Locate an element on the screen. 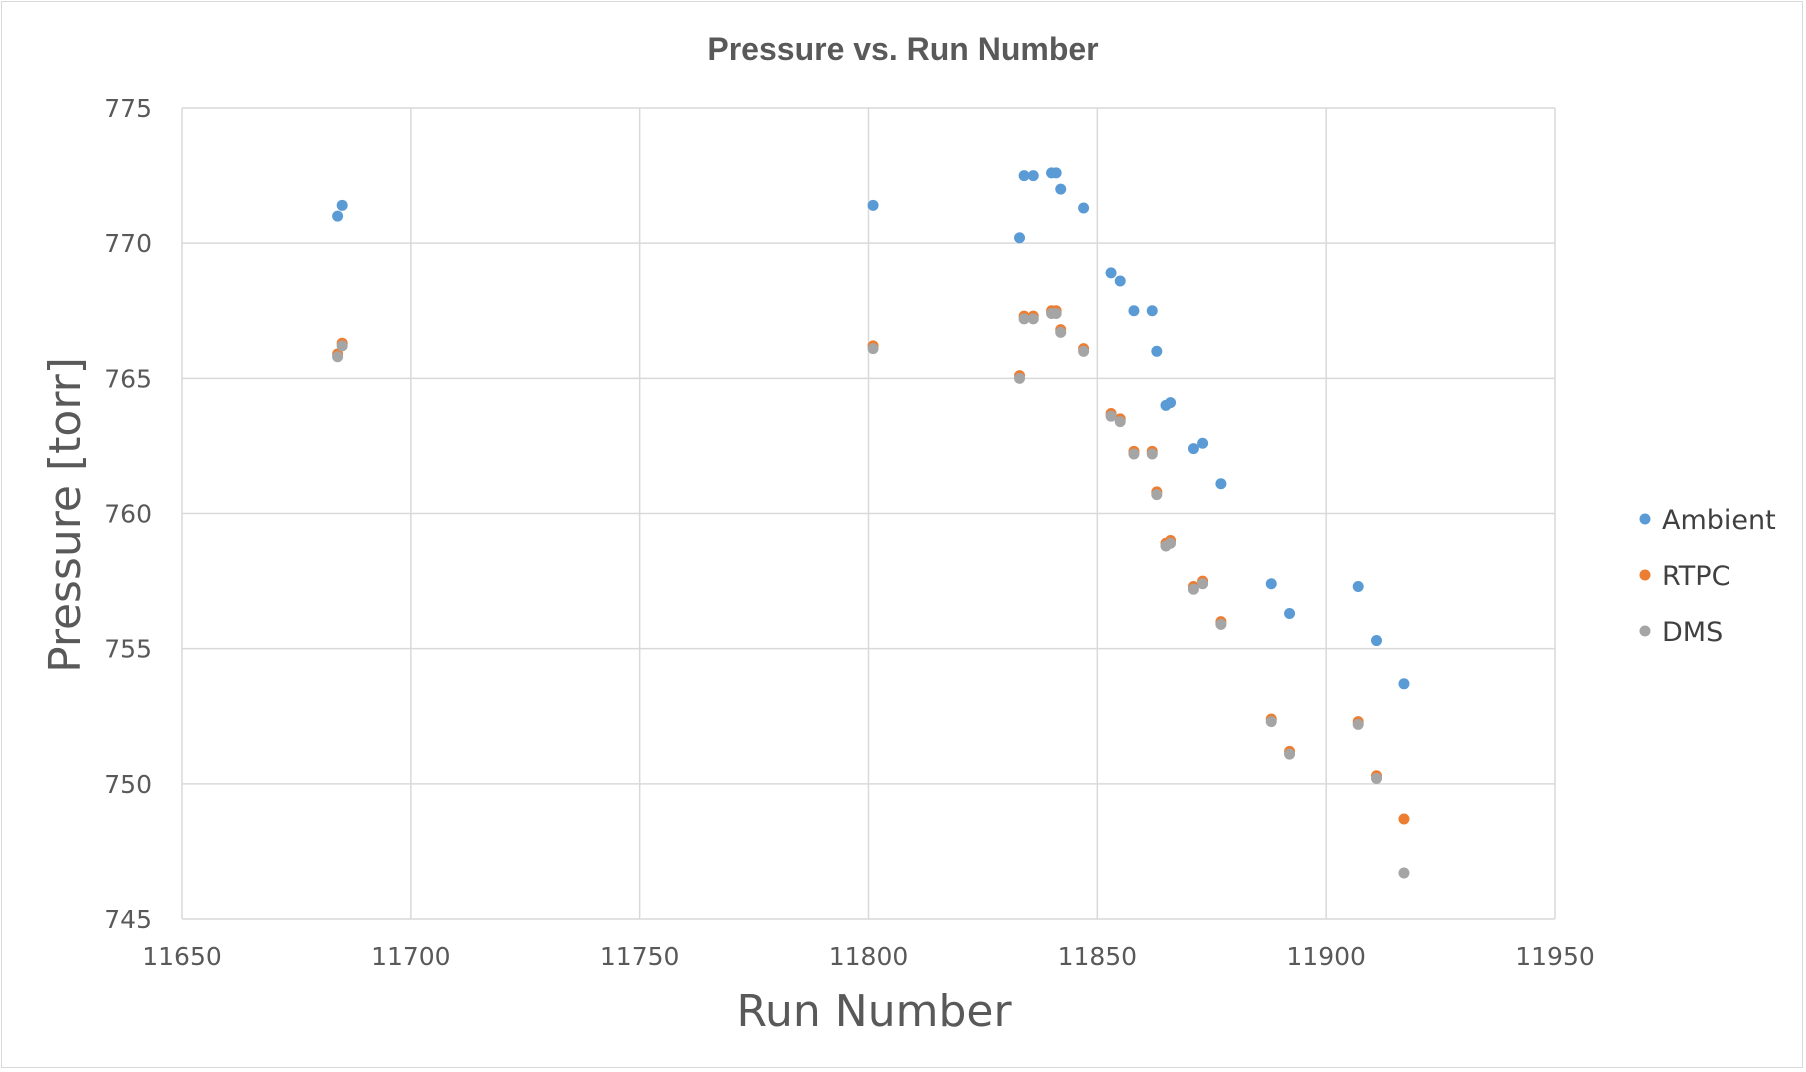 The image size is (1806, 1072). legend-marker-dms is located at coordinates (1645, 631).